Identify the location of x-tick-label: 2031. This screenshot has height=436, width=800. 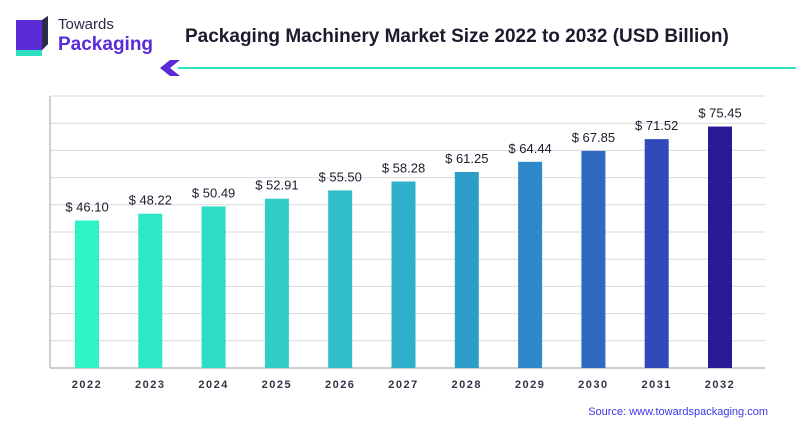
(656, 385).